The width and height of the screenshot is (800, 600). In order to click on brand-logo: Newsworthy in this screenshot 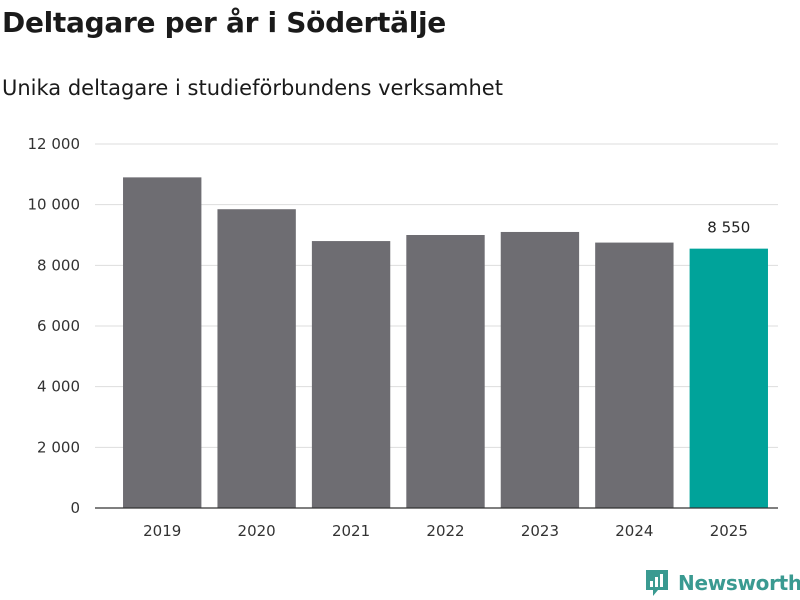, I will do `click(722, 583)`.